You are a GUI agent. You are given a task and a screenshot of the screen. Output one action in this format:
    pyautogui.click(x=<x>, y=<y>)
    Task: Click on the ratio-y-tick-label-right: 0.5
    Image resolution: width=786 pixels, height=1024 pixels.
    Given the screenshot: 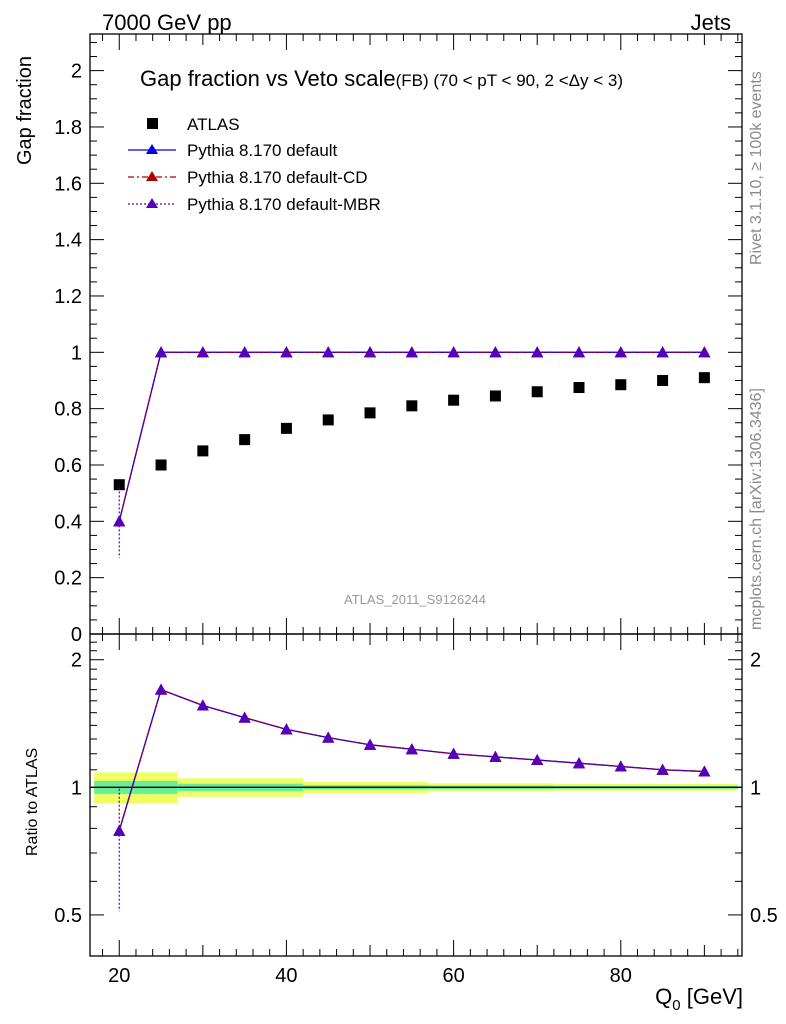 What is the action you would take?
    pyautogui.click(x=764, y=916)
    